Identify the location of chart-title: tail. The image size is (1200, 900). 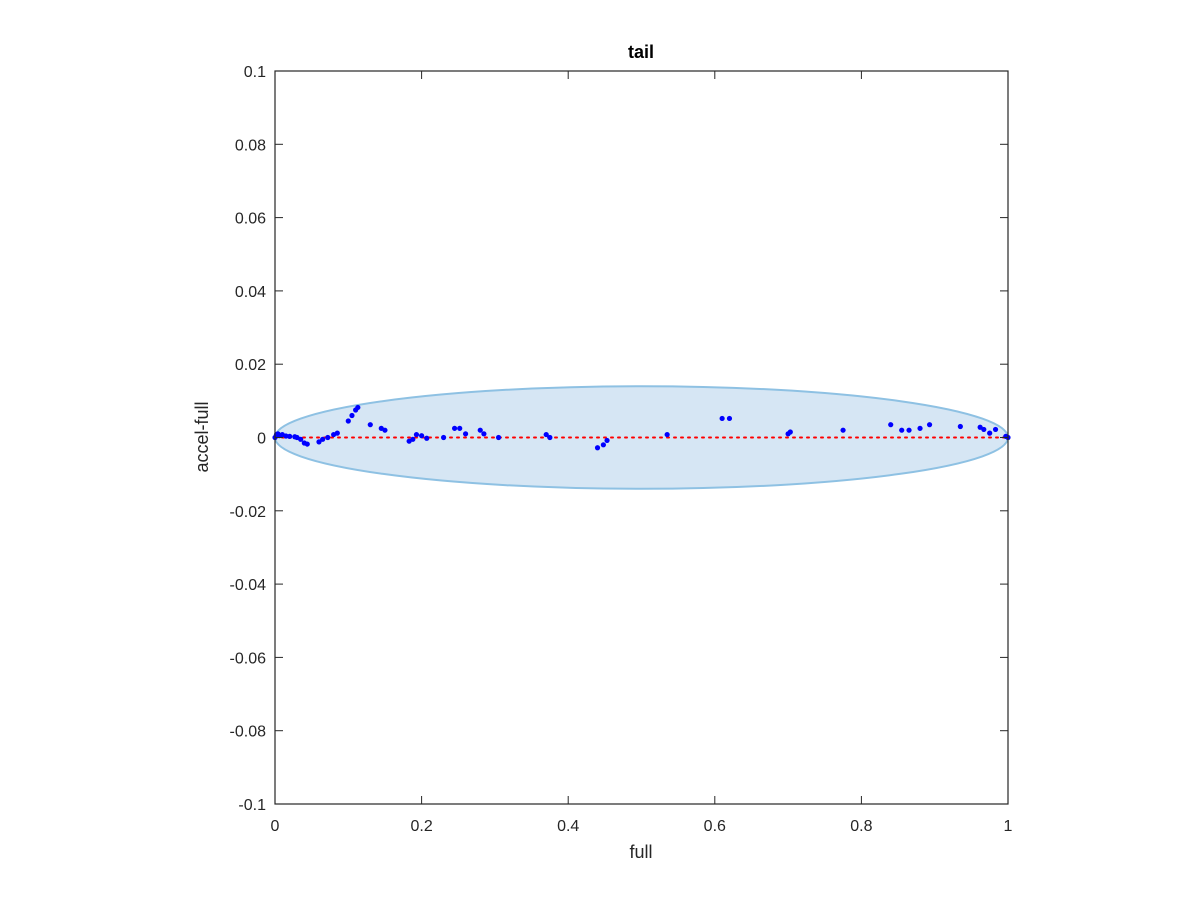
(641, 52).